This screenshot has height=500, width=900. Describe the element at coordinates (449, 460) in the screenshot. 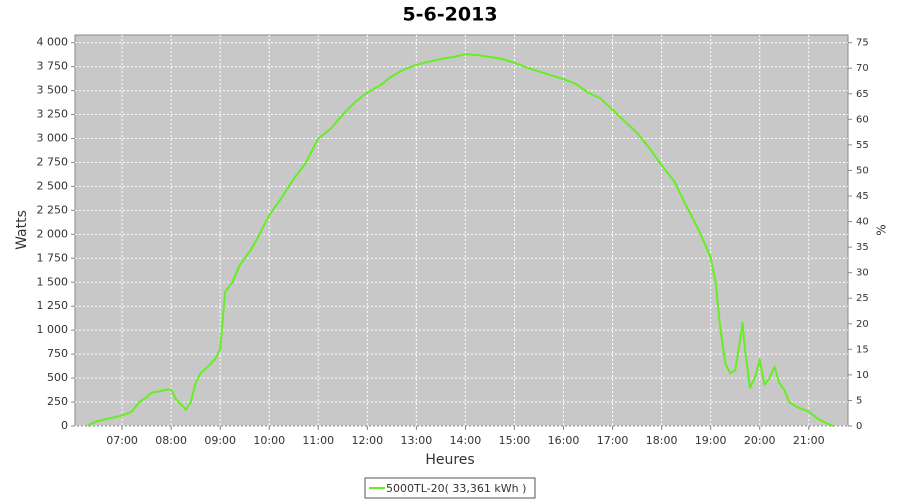

I see `x-axis-label: Heures` at that location.